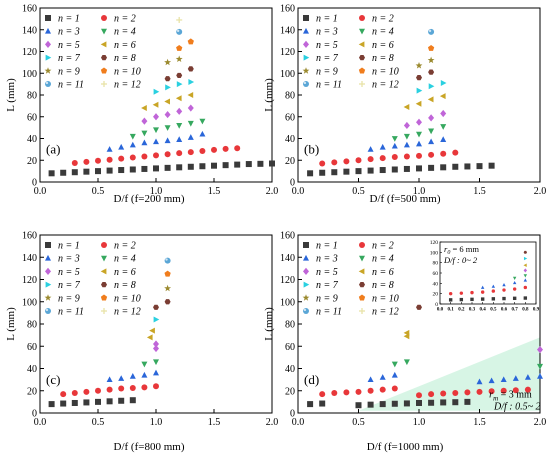  Describe the element at coordinates (451, 310) in the screenshot. I see `inset-x-tick-label: 0.1` at that location.